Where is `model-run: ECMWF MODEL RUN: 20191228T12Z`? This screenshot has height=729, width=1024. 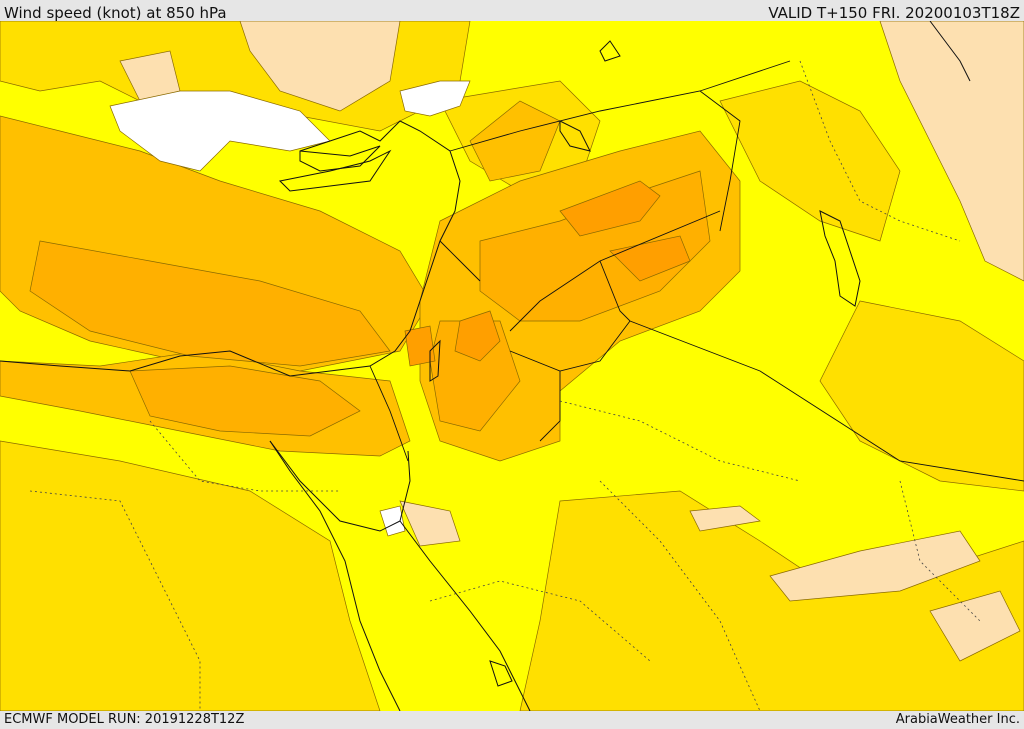 model-run: ECMWF MODEL RUN: 20191228T12Z is located at coordinates (124, 719).